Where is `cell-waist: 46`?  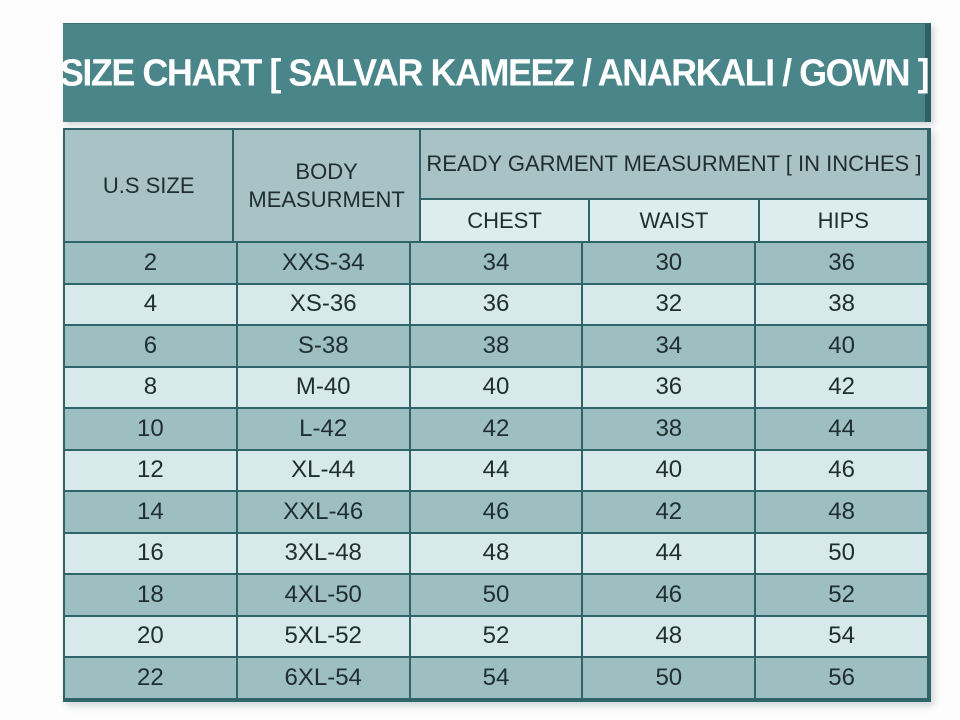
cell-waist: 46 is located at coordinates (669, 595).